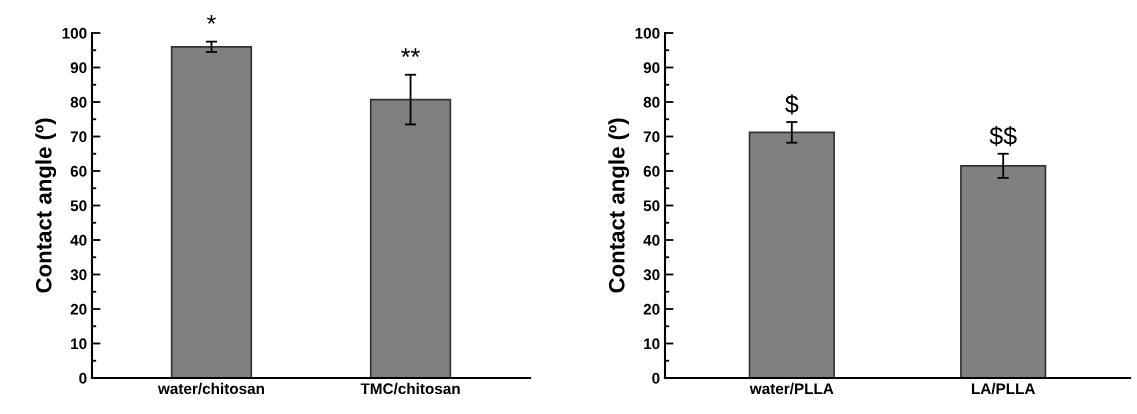 The image size is (1137, 414). I want to click on annotation: $$, so click(1003, 136).